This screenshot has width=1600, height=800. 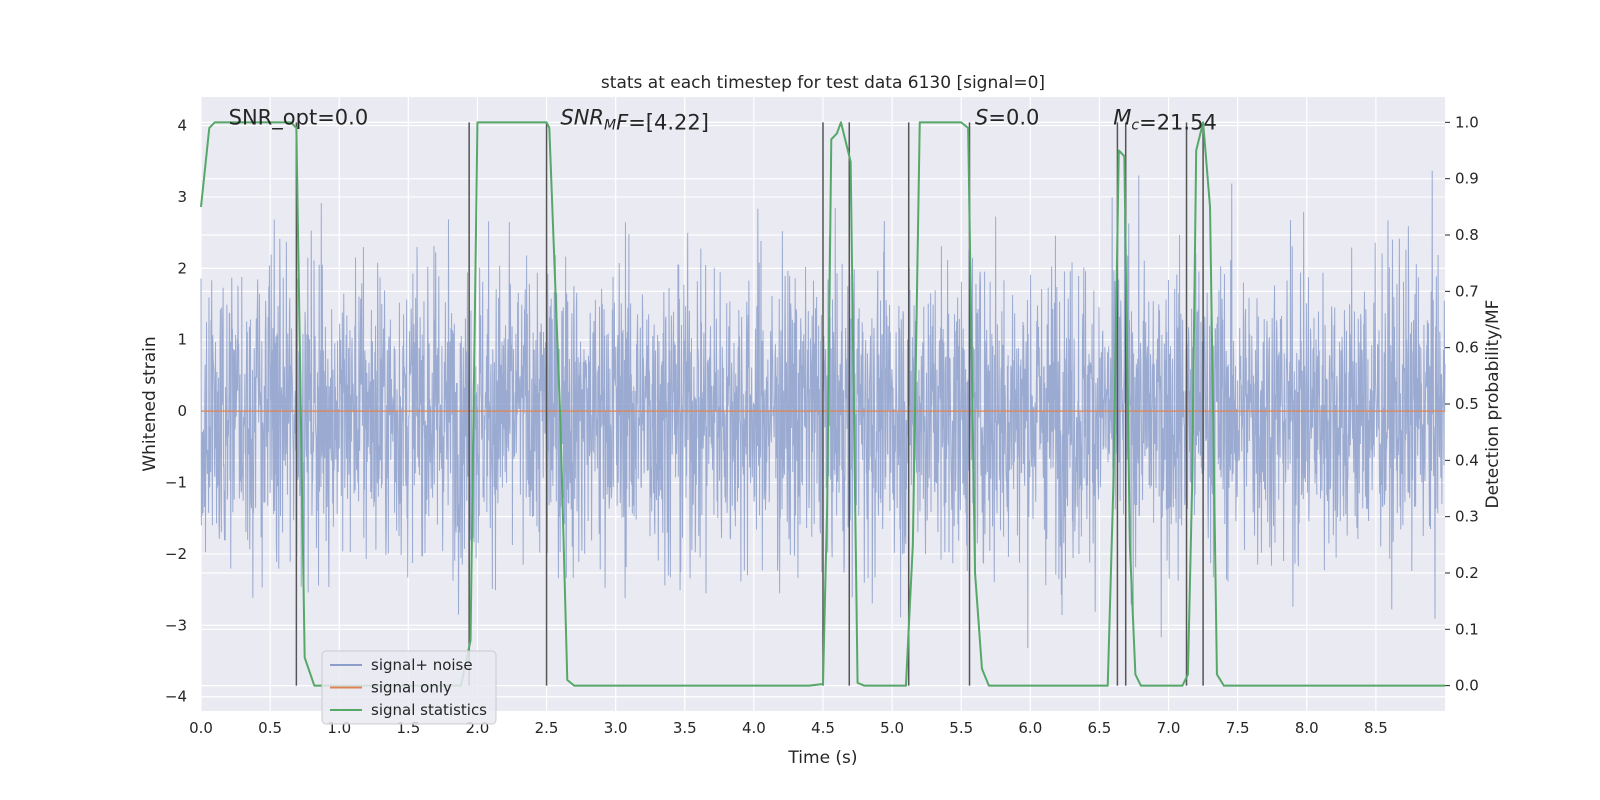 I want to click on x-tick-label: 4.0, so click(x=754, y=728).